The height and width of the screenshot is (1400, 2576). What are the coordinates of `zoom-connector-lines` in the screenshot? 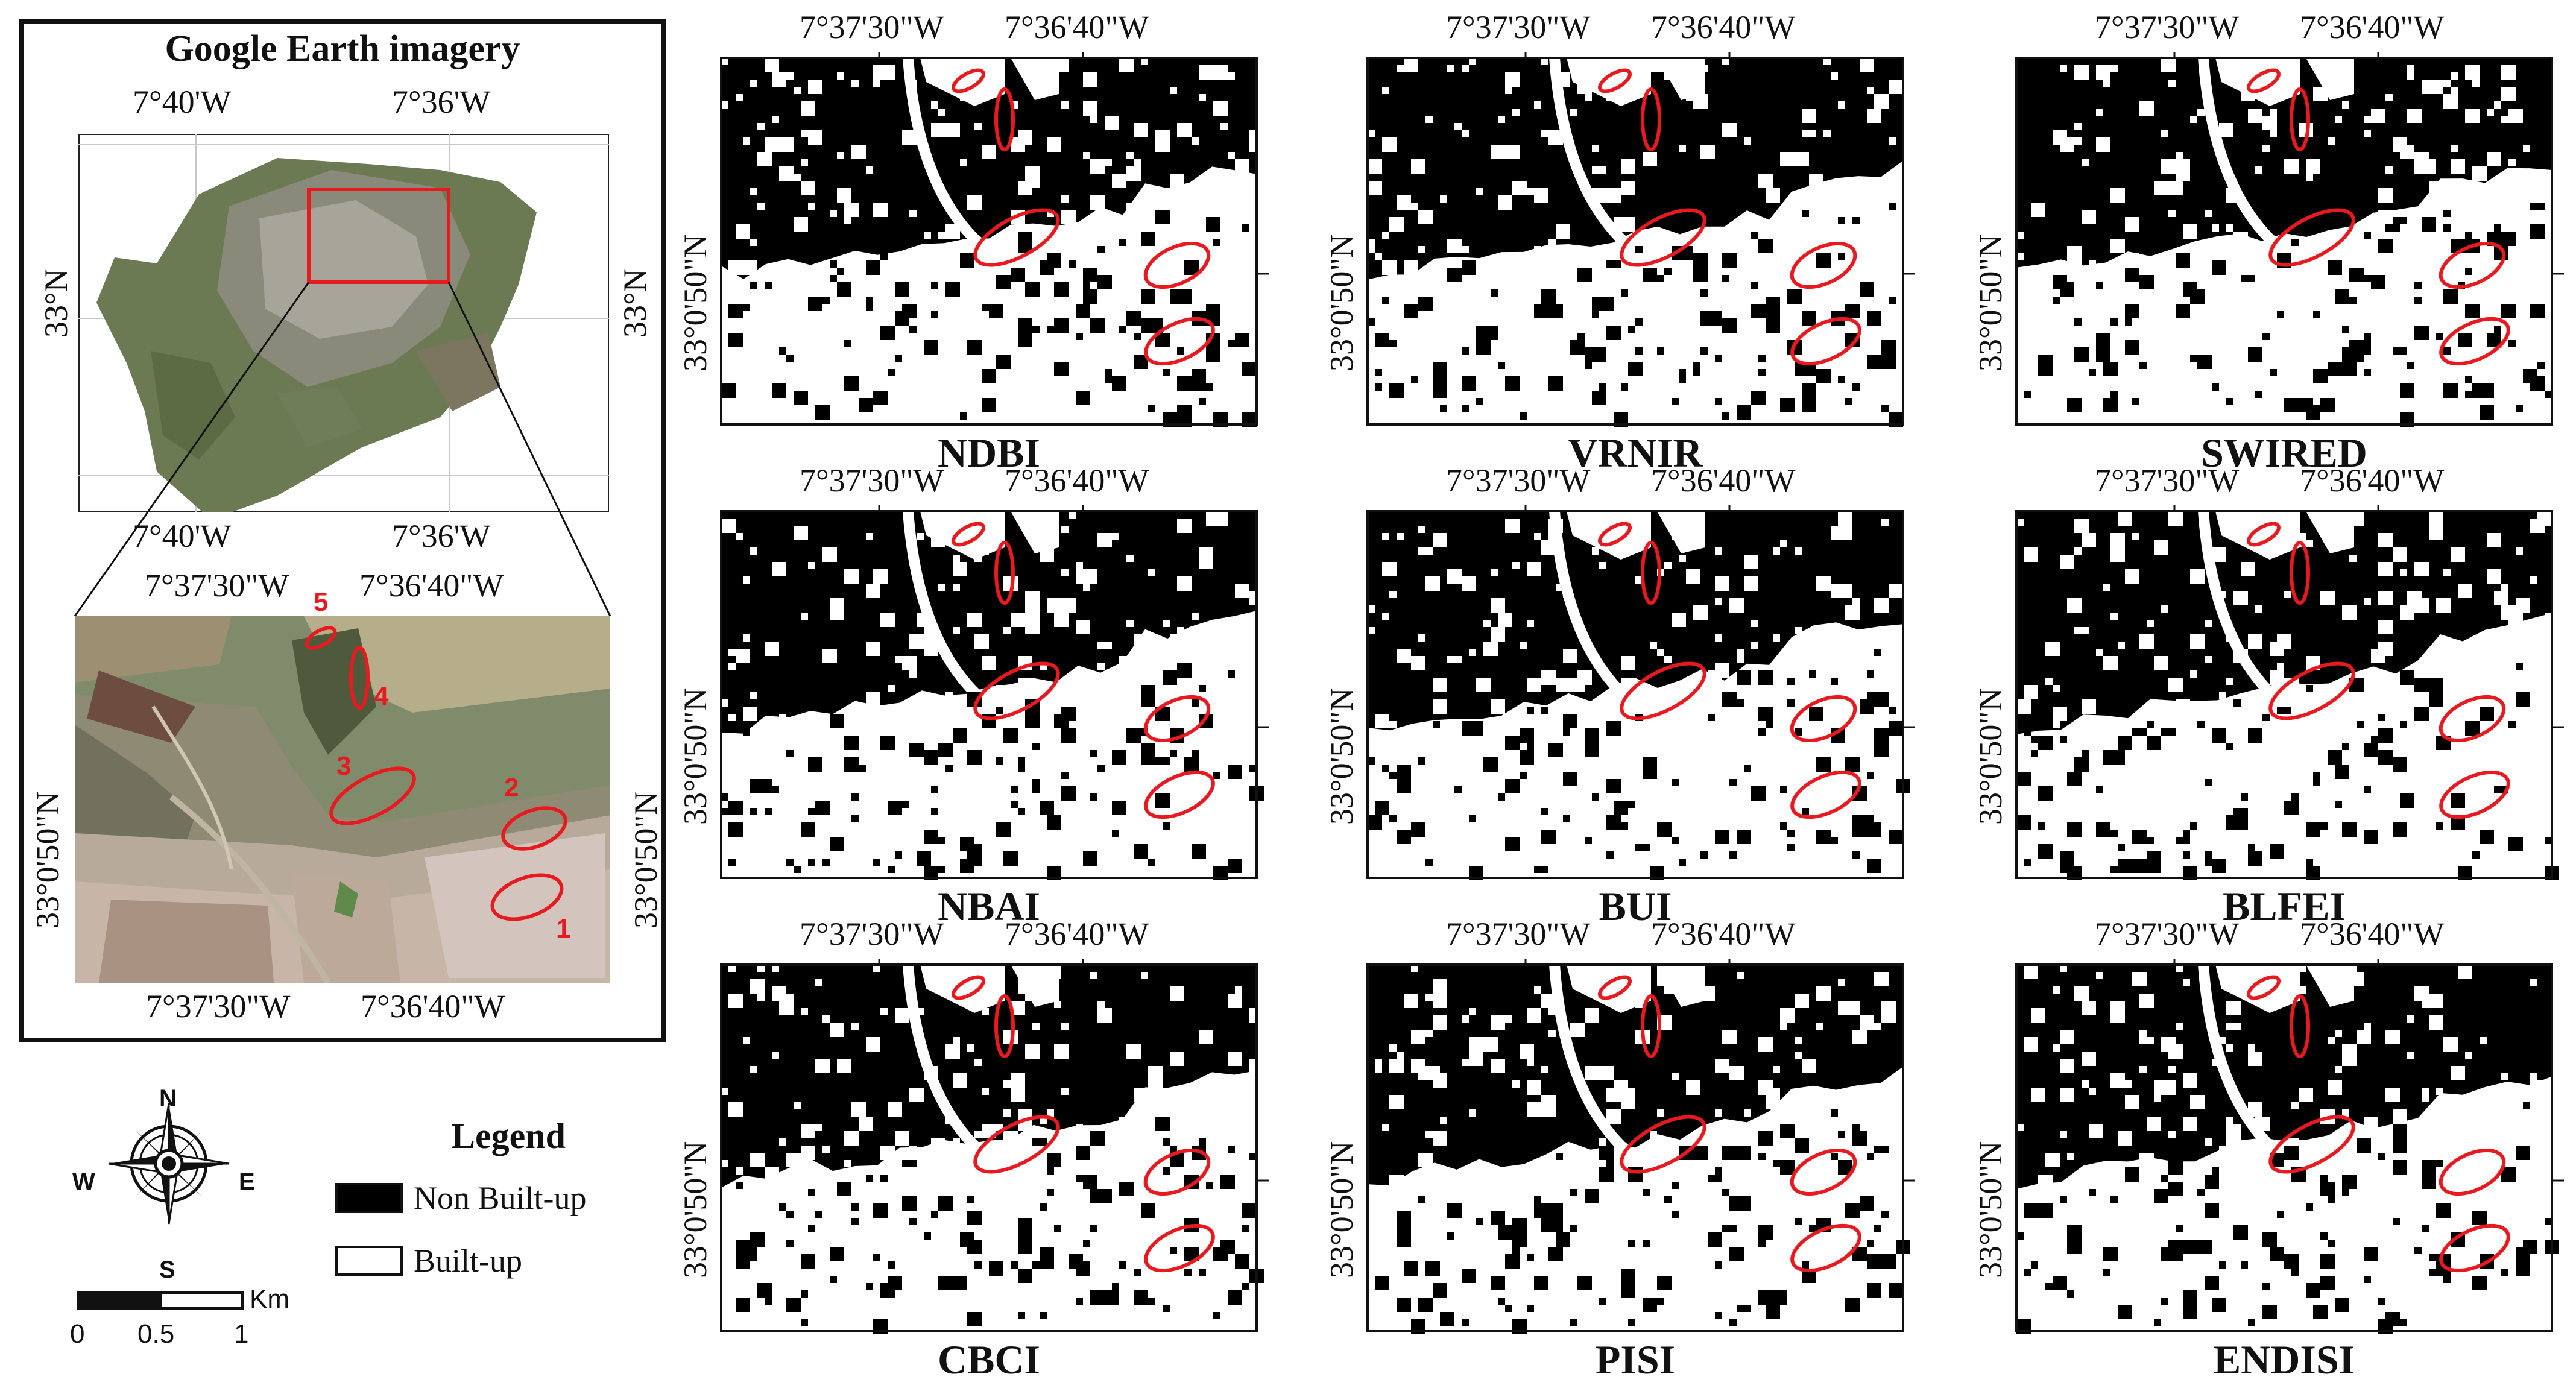 It's located at (343, 449).